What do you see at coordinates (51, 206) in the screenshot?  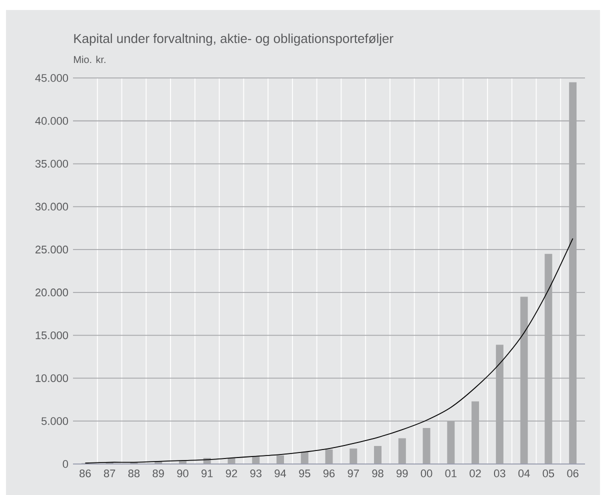 I see `y-tick-label: 30.000` at bounding box center [51, 206].